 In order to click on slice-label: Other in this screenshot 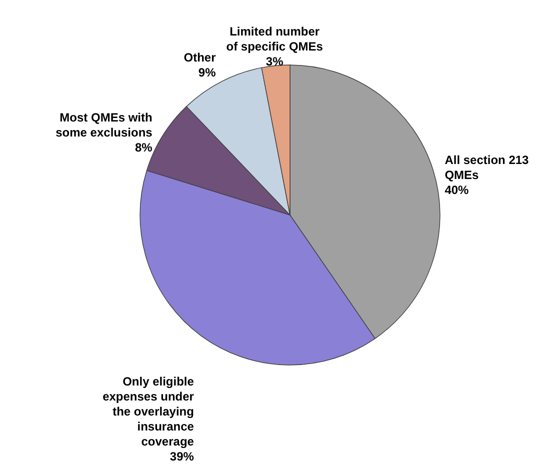, I will do `click(200, 57)`.